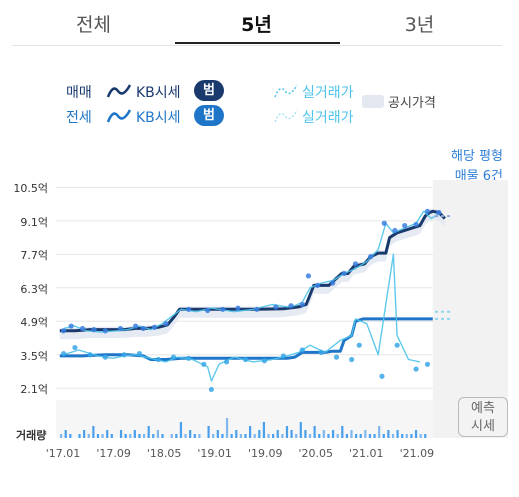 The width and height of the screenshot is (519, 497). I want to click on legend-sale-actual: 실거래가, so click(328, 93).